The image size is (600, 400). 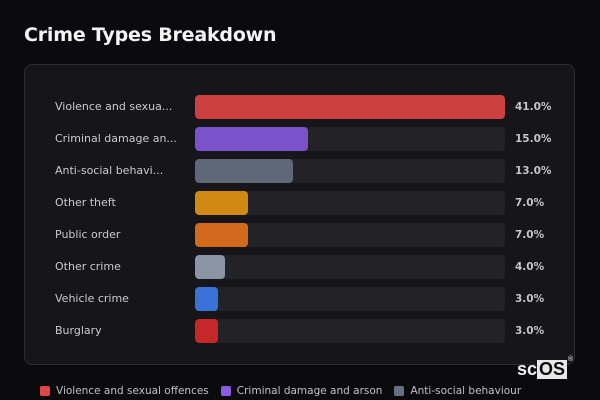 I want to click on bar-label: Burglary, so click(x=78, y=330).